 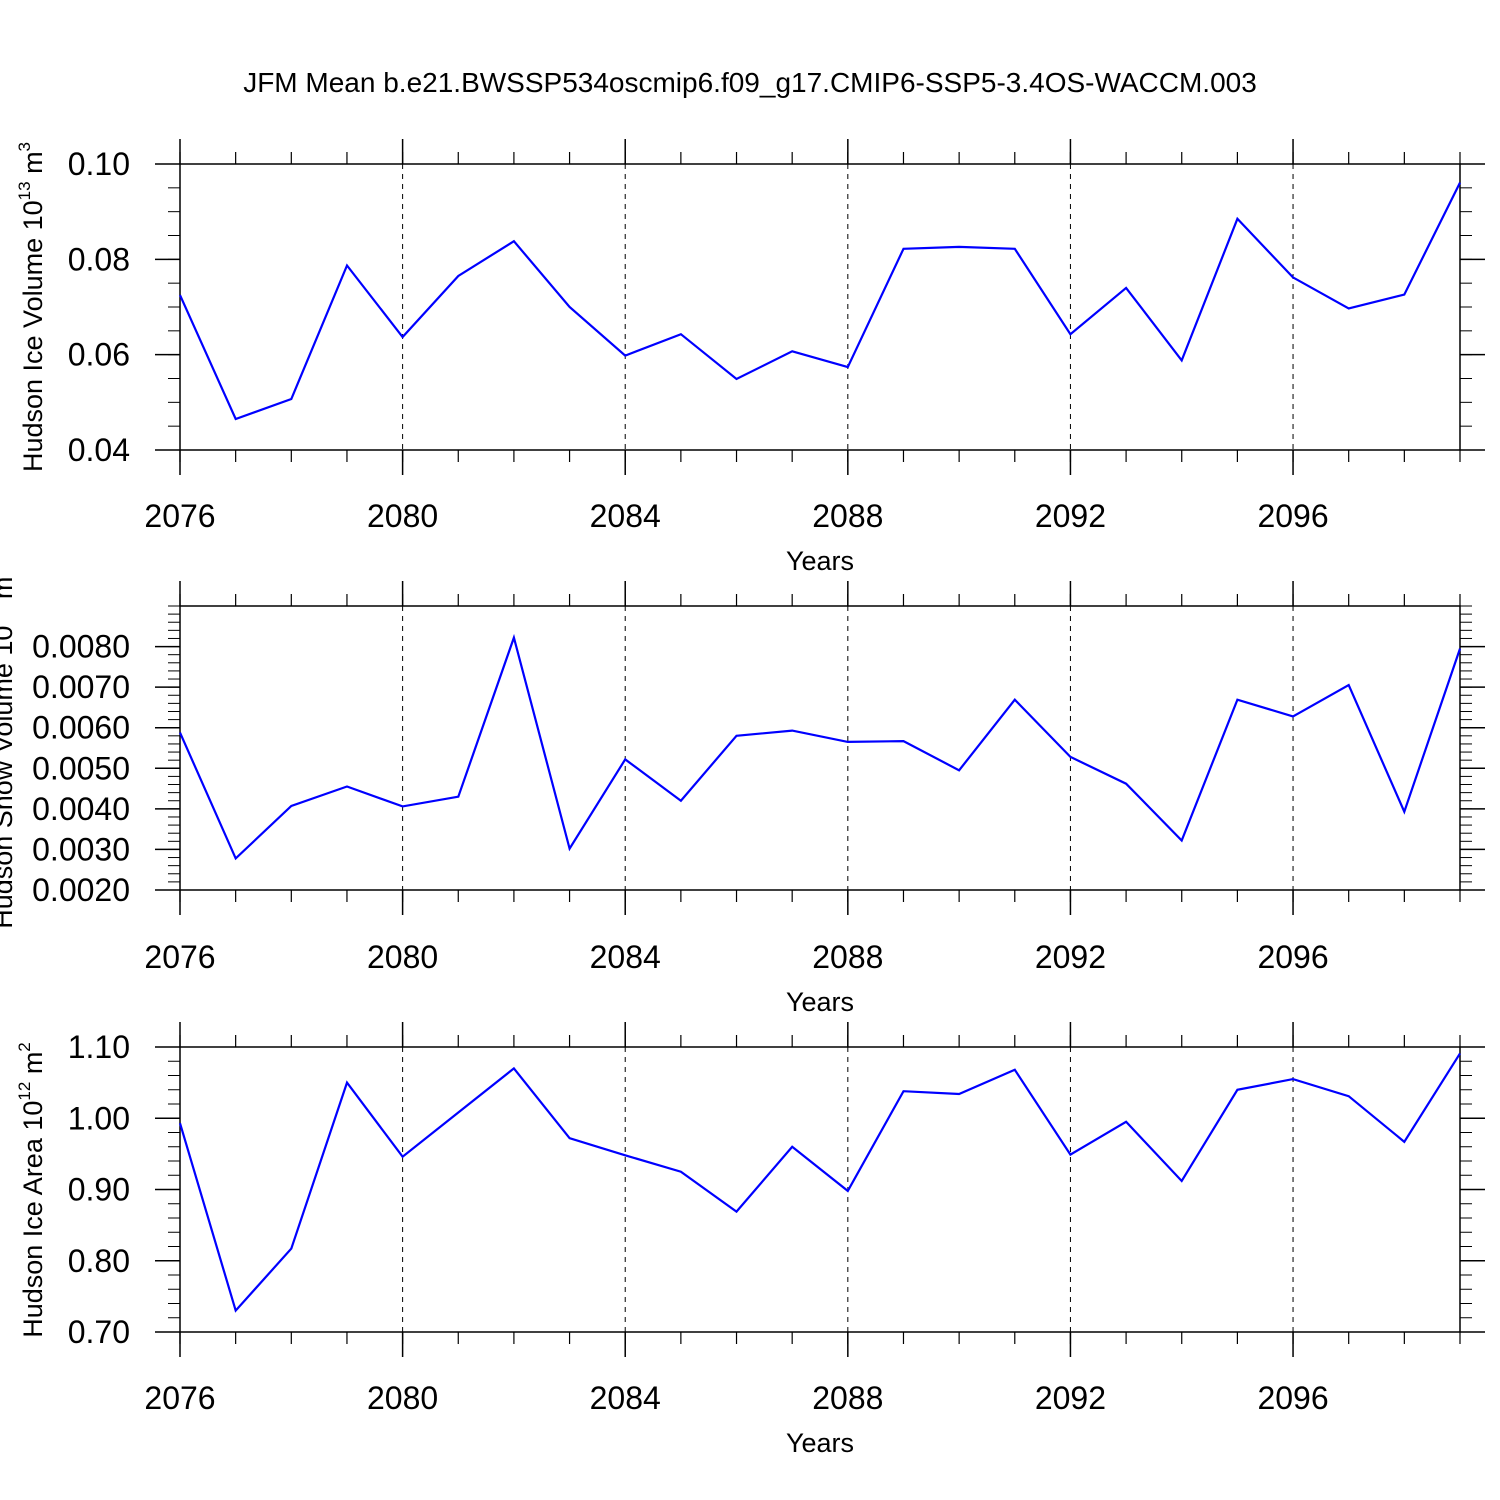 What do you see at coordinates (99, 1118) in the screenshot?
I see `y-tick-label: 1.00` at bounding box center [99, 1118].